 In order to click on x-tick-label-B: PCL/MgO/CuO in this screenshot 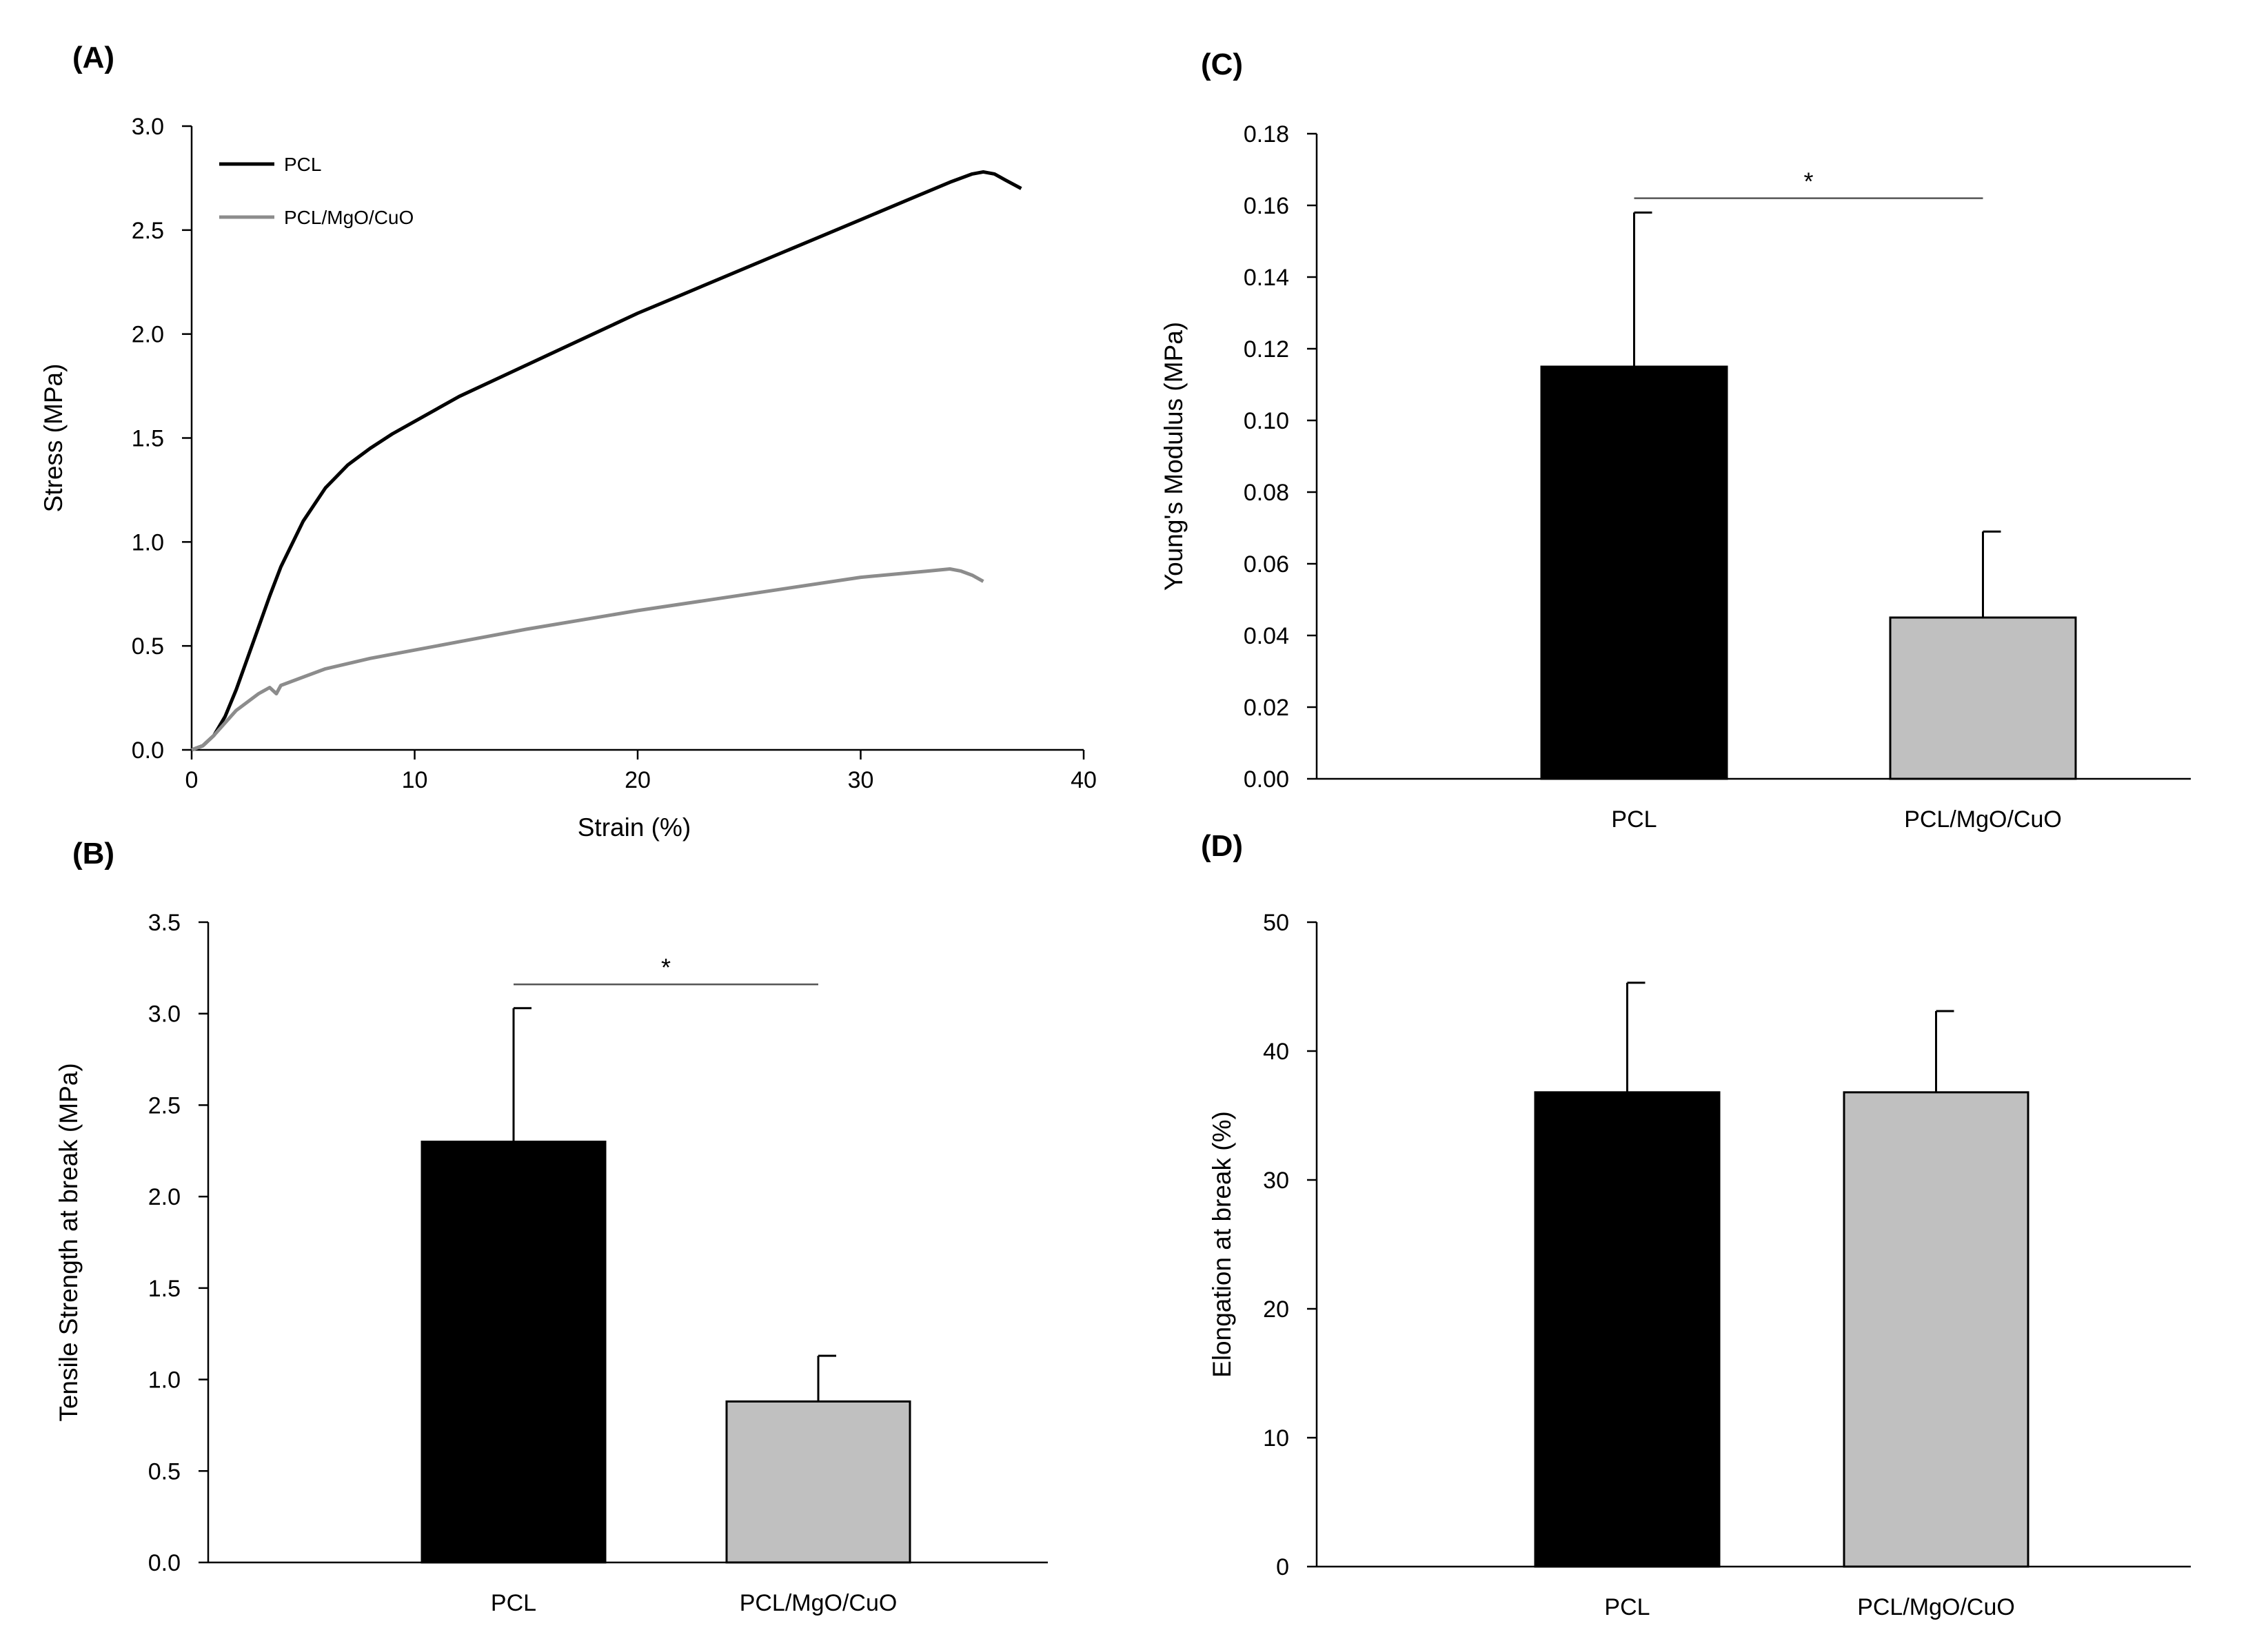, I will do `click(819, 1603)`.